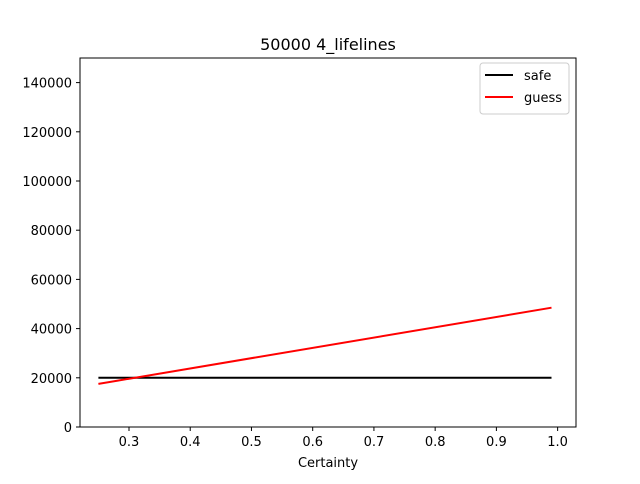 This screenshot has height=484, width=640. Describe the element at coordinates (328, 463) in the screenshot. I see `x-axis-label: Certainty` at that location.